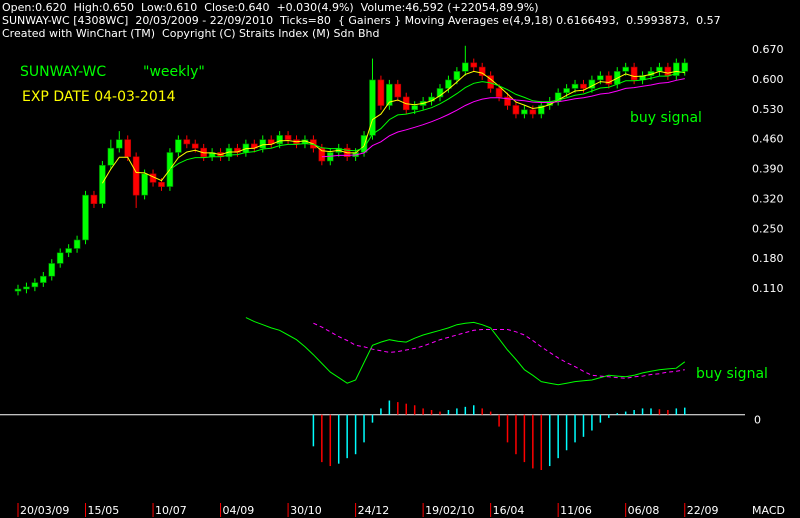  Describe the element at coordinates (104, 510) in the screenshot. I see `x-tick-label: 15/05` at that location.